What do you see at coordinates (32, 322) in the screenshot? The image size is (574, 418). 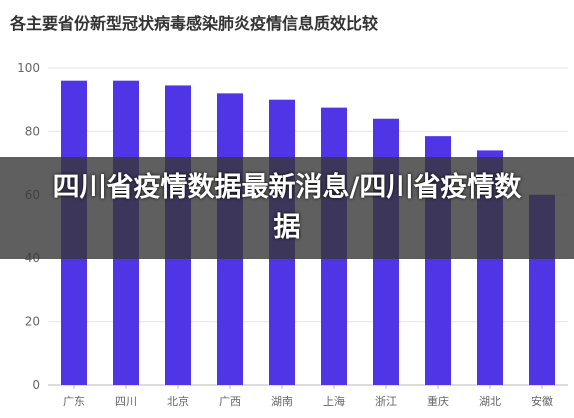 I see `y-tick-label: 20` at bounding box center [32, 322].